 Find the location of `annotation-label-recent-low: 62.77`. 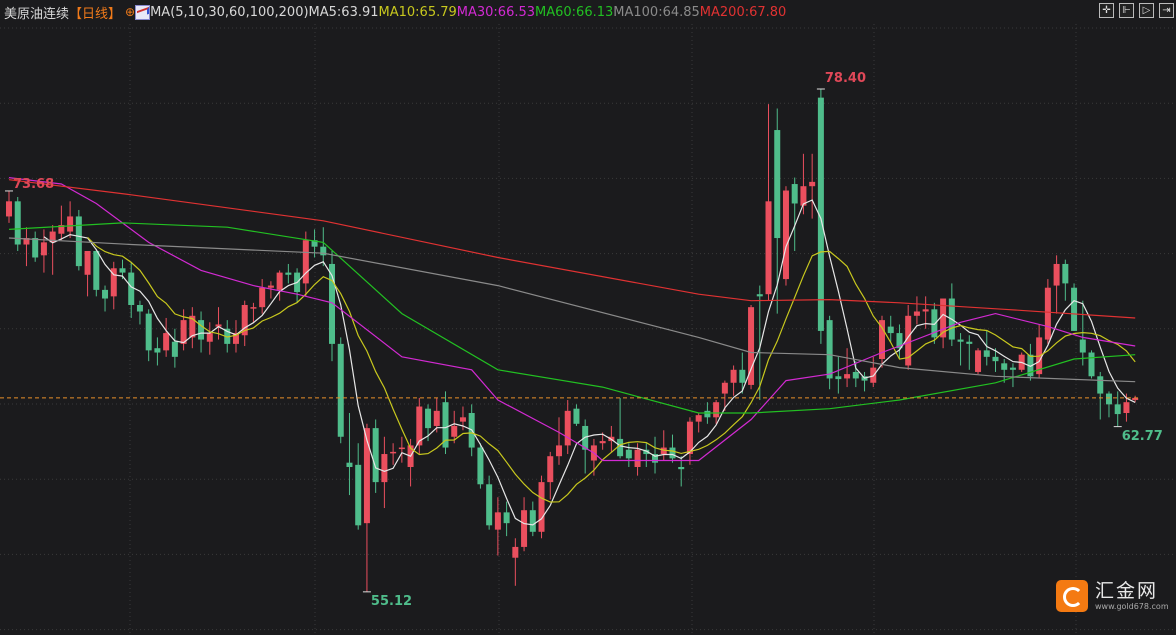

annotation-label-recent-low: 62.77 is located at coordinates (1142, 436).